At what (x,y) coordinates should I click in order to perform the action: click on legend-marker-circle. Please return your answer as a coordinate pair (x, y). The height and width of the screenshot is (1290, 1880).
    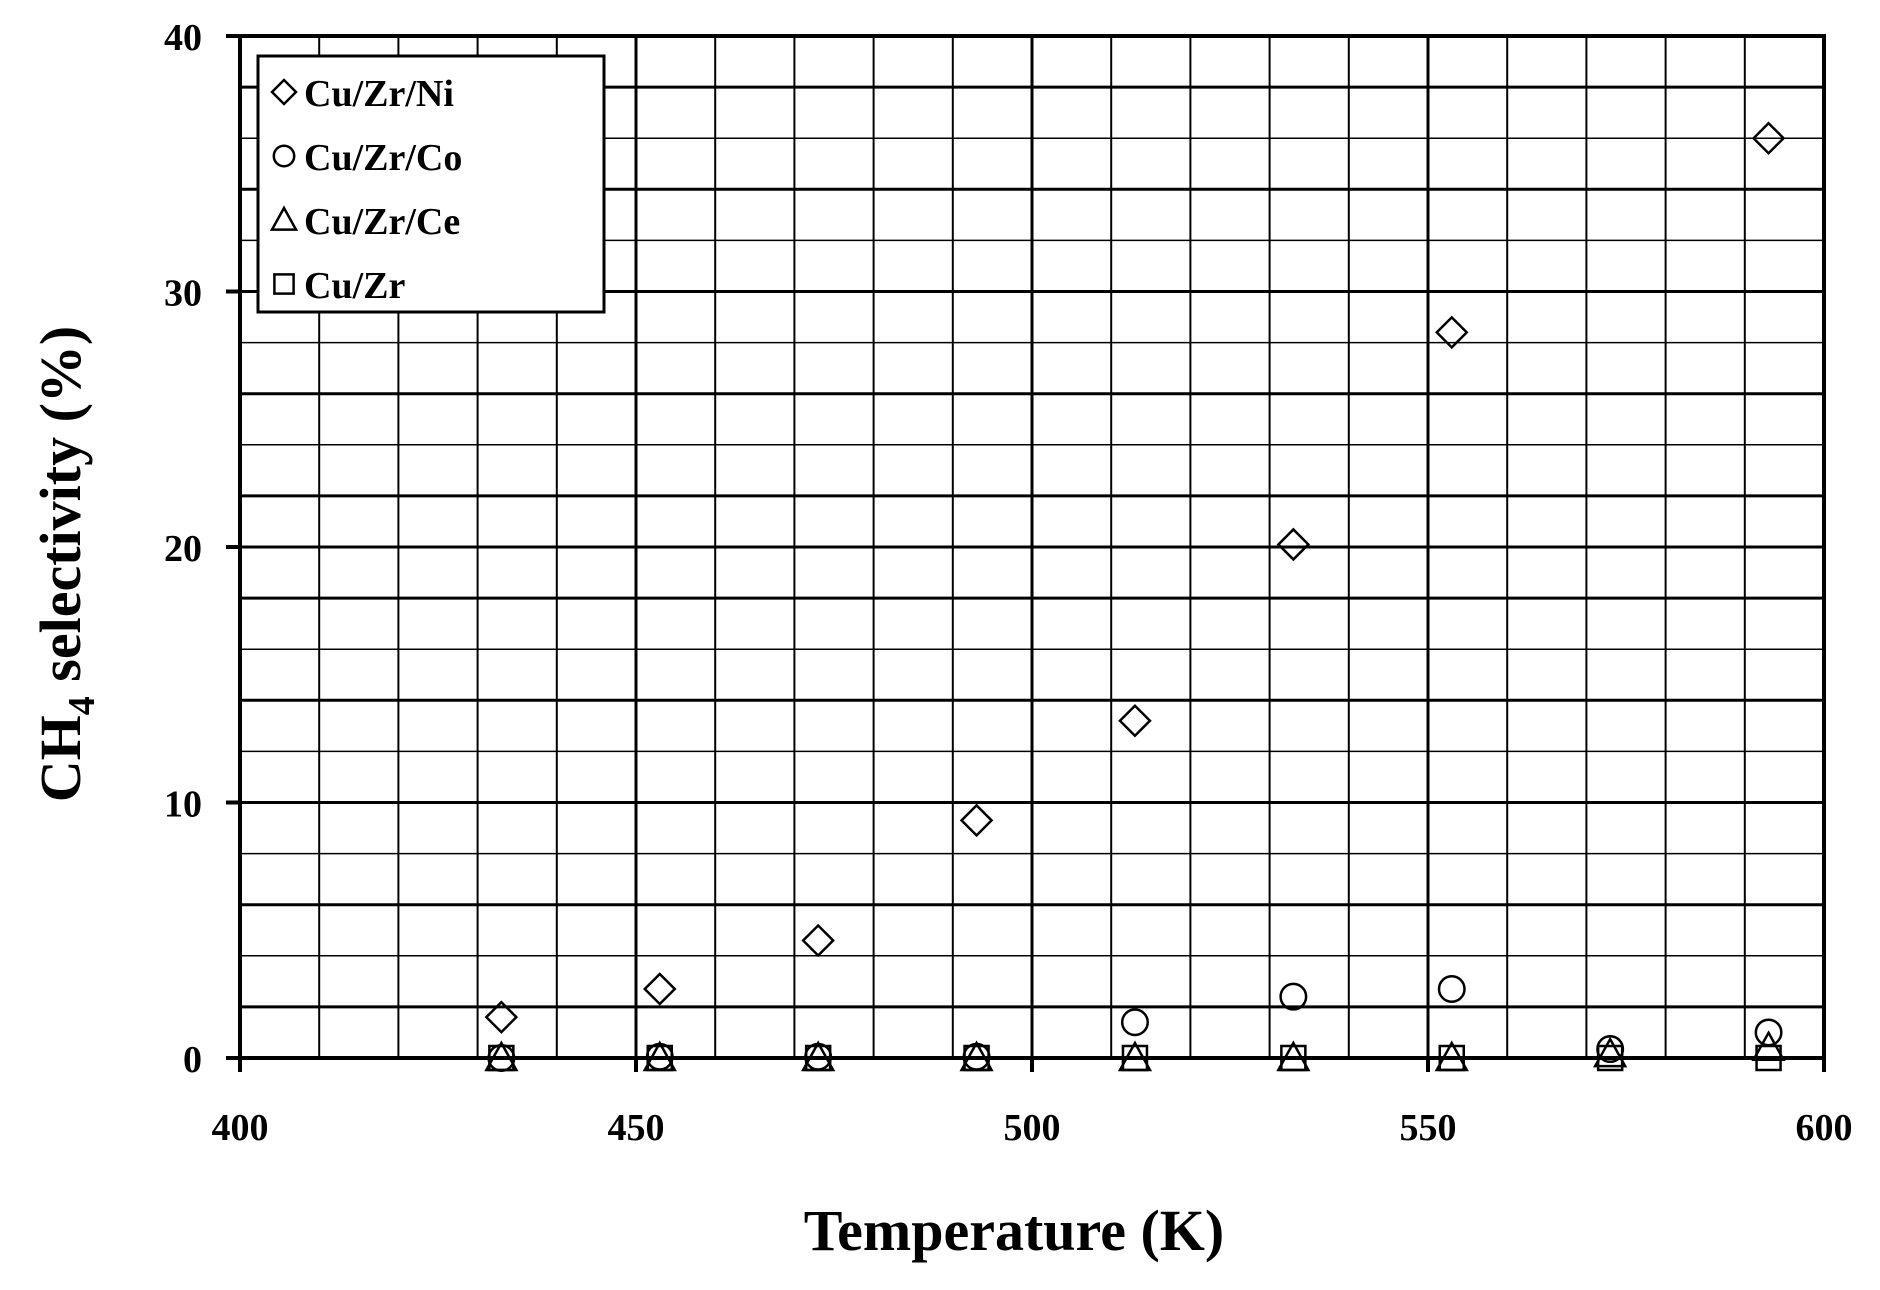
    Looking at the image, I should click on (284, 156).